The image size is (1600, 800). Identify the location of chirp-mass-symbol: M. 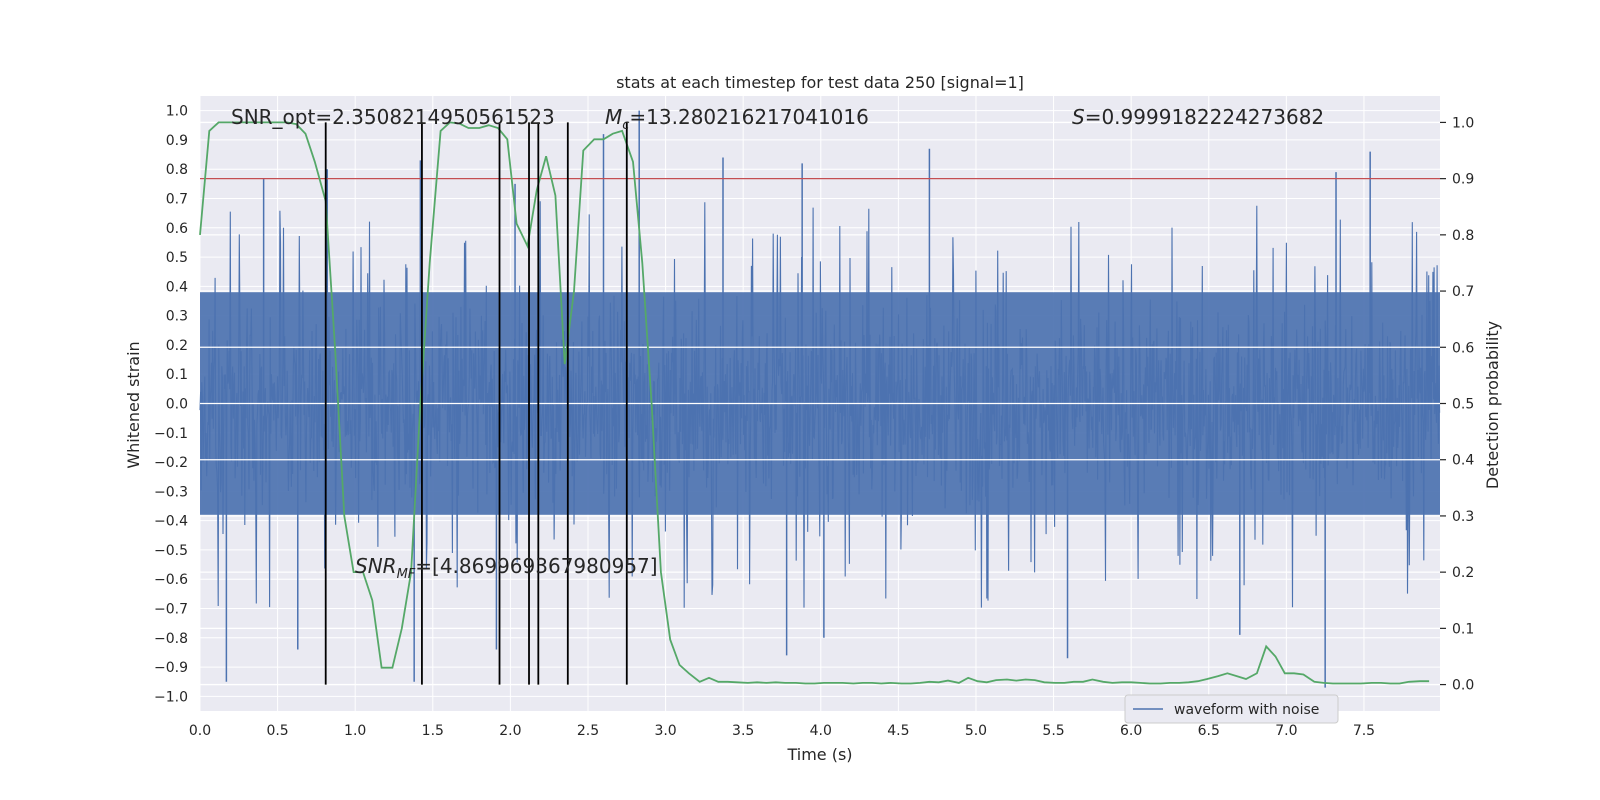
(613, 117).